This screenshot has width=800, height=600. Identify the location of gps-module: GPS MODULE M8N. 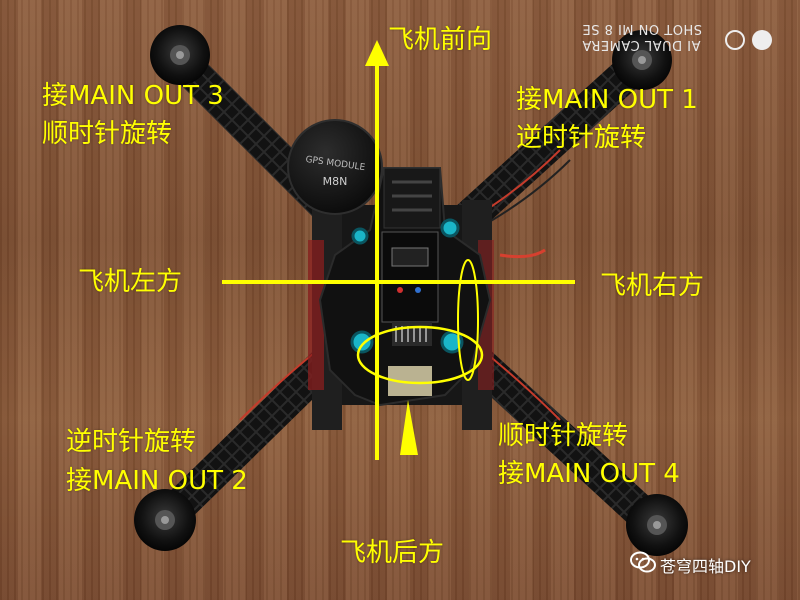
(335, 167).